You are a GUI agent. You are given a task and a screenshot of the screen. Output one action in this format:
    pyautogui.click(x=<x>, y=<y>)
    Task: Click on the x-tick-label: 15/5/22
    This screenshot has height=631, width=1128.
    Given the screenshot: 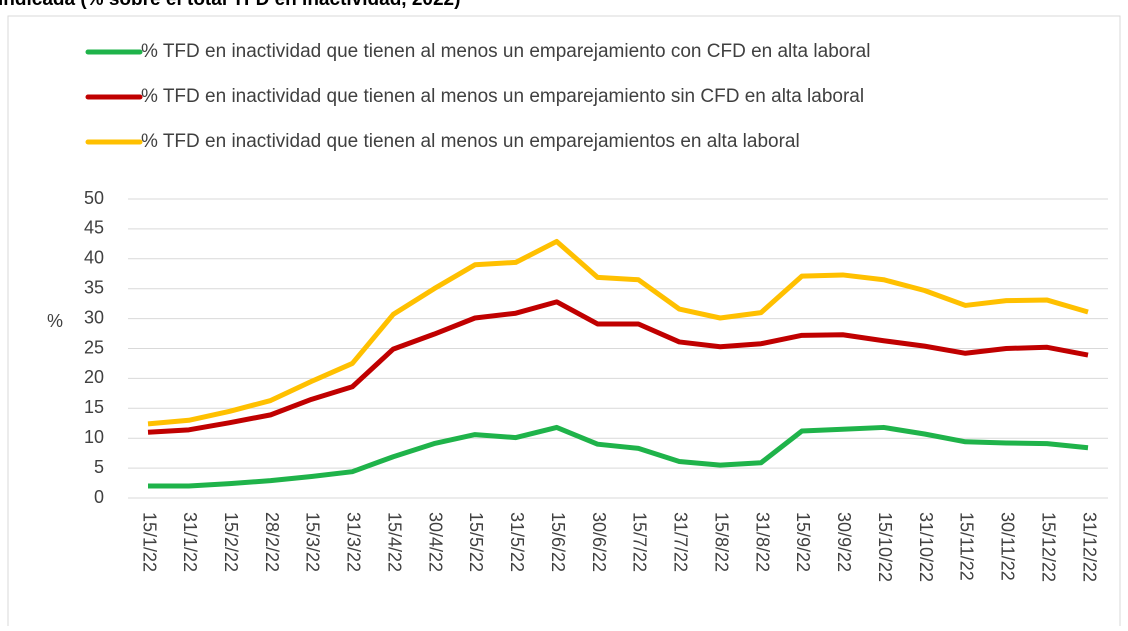 What is the action you would take?
    pyautogui.click(x=476, y=542)
    